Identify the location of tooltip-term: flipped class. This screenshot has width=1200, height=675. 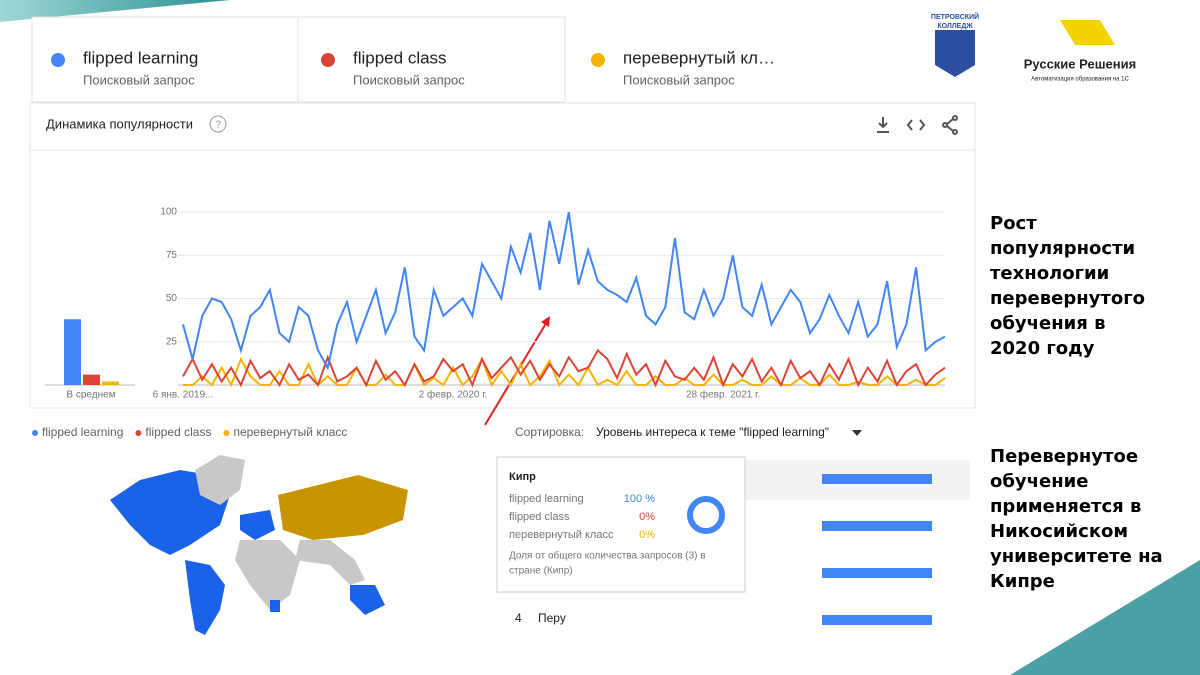
(539, 517).